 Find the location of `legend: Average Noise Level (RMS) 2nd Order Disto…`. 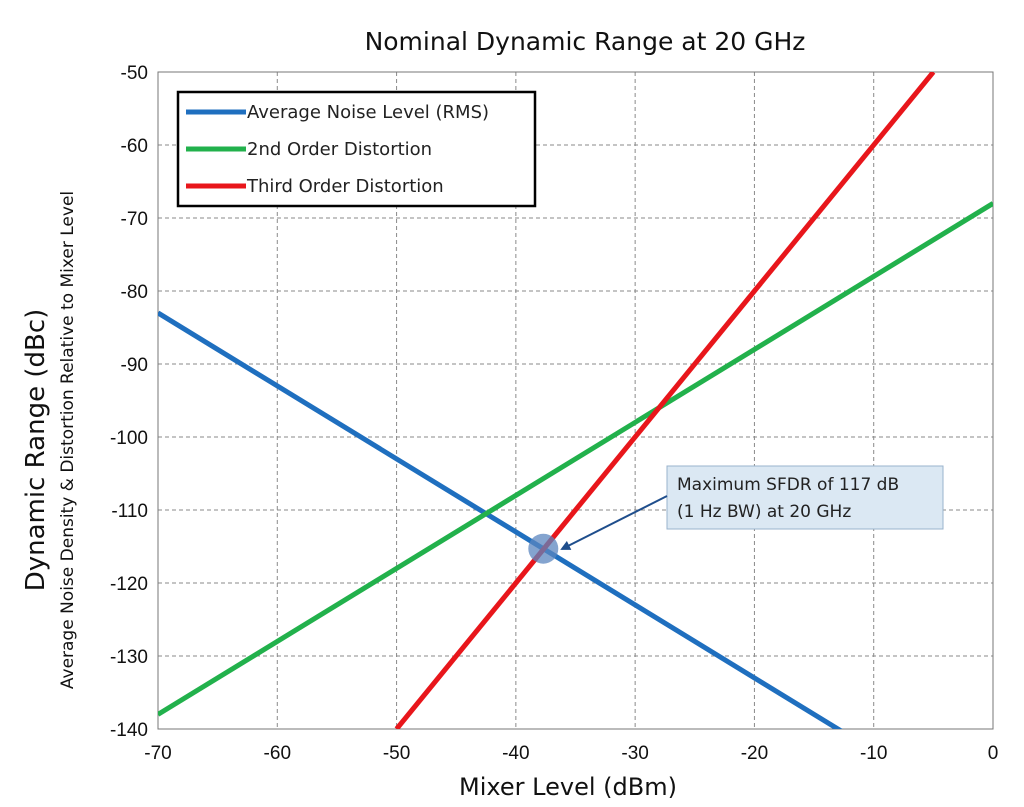

legend: Average Noise Level (RMS) 2nd Order Disto… is located at coordinates (356, 149).